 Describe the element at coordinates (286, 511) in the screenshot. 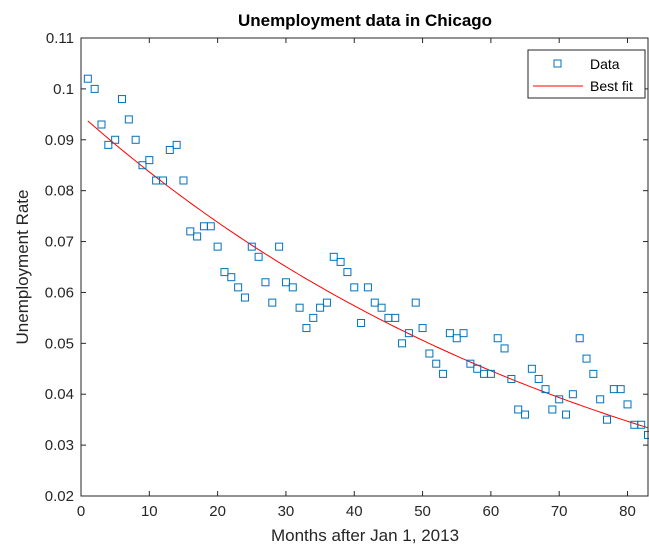

I see `x-tick-label: 30` at that location.